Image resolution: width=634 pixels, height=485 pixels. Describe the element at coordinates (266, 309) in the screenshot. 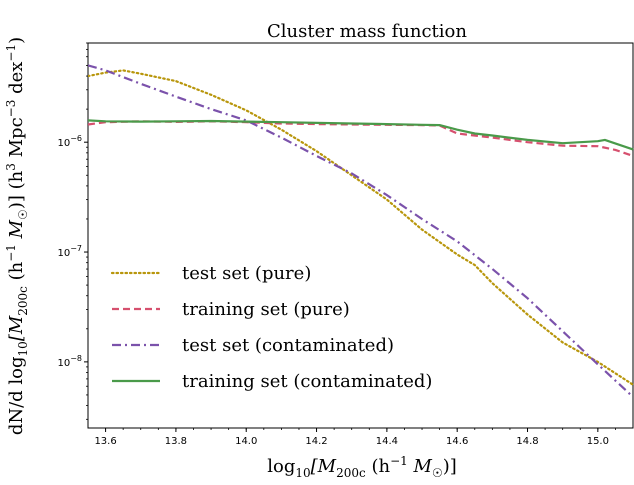

I see `legend-entry: training set (pure)` at that location.